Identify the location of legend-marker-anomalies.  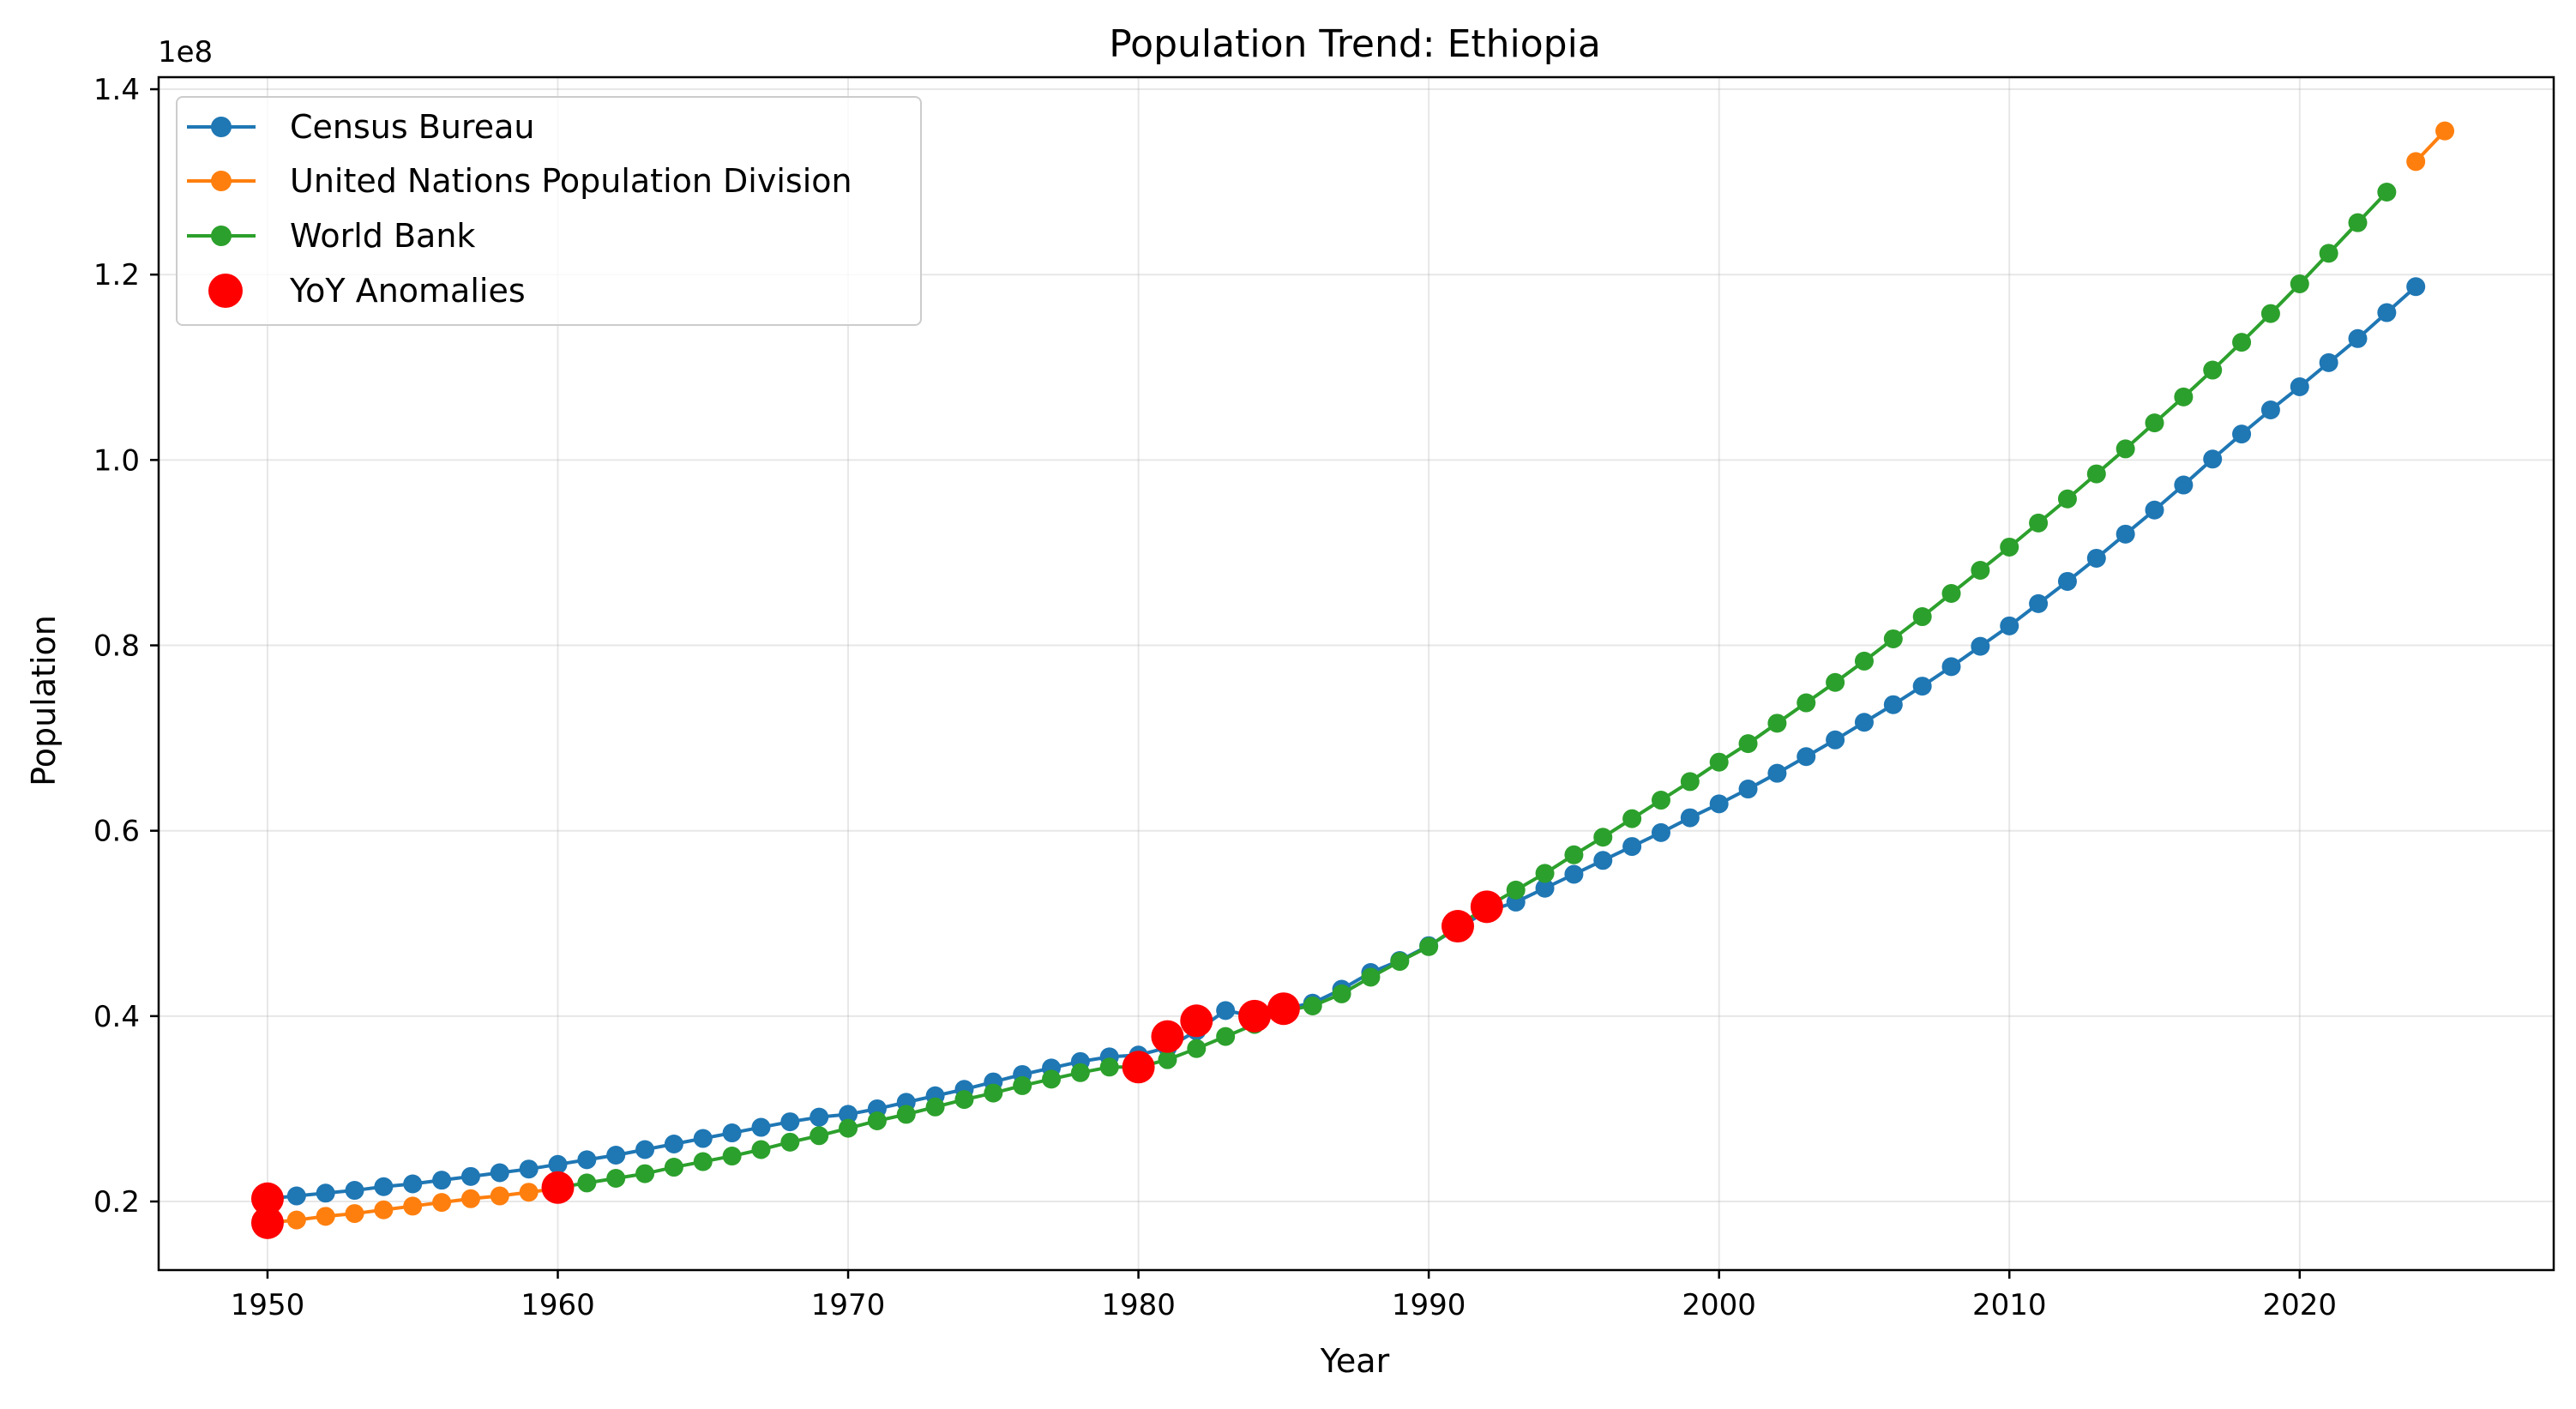
(226, 291).